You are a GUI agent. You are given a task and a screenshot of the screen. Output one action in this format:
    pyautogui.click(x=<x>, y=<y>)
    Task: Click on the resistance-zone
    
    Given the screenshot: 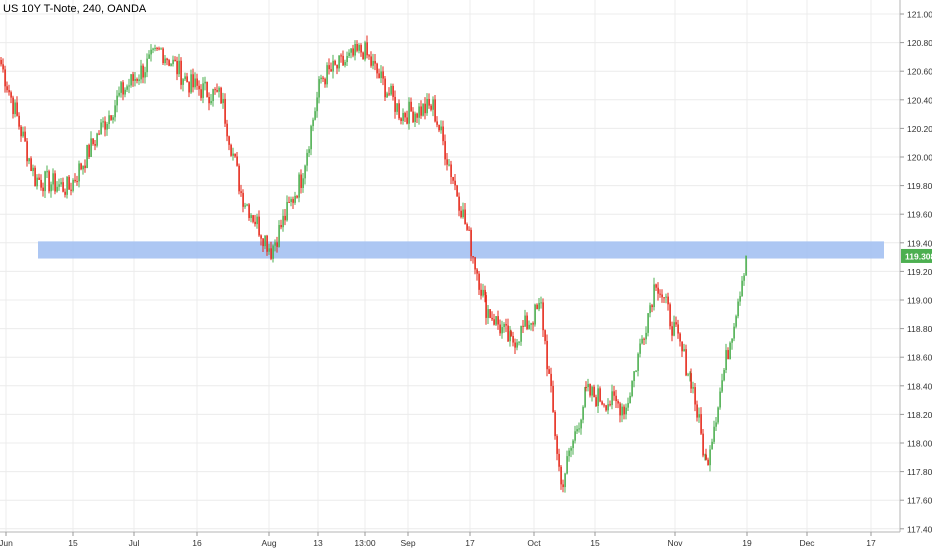 What is the action you would take?
    pyautogui.click(x=461, y=250)
    